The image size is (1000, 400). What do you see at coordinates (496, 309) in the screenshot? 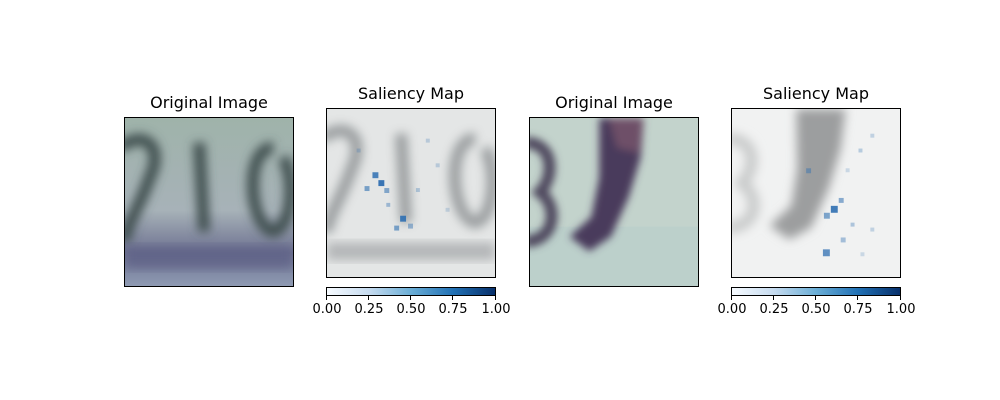
I see `colorbar-1-tick-label: 1.00` at bounding box center [496, 309].